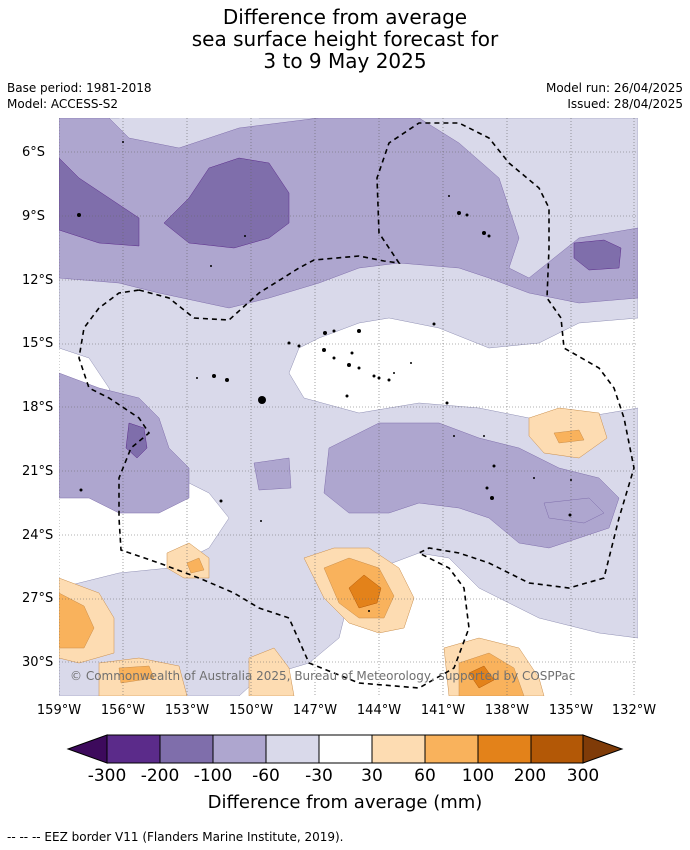 This screenshot has height=850, width=690. I want to click on issued-date: Issued: 28/04/2025, so click(625, 104).